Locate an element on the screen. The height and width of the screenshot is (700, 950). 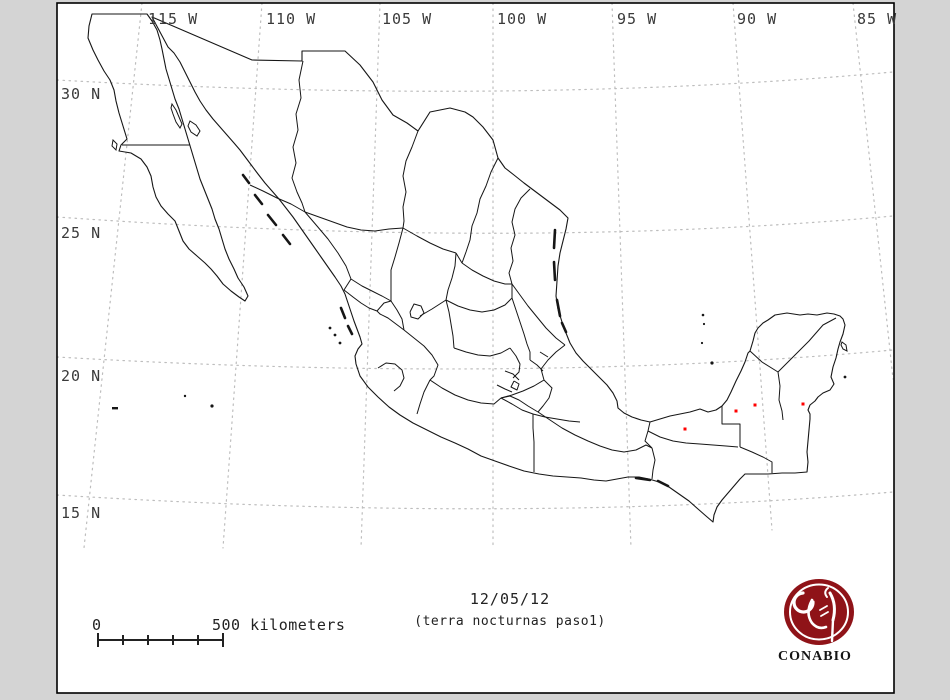
latitude-label: 30 N is located at coordinates (81, 94).